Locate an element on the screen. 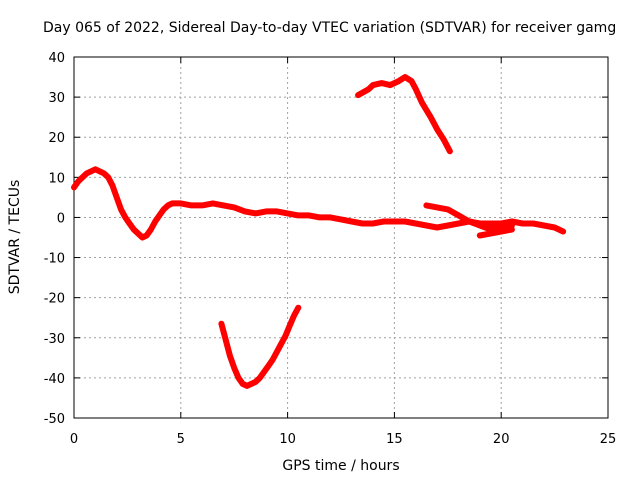  x-tick-label: 20 is located at coordinates (501, 439).